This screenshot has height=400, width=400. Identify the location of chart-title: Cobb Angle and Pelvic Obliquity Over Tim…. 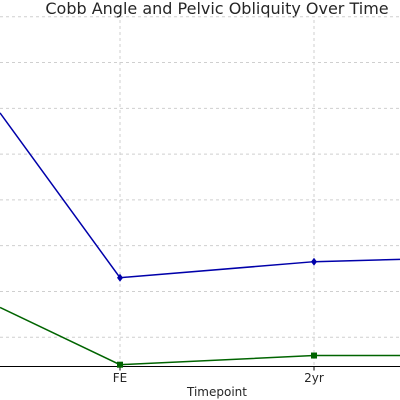
(216, 9).